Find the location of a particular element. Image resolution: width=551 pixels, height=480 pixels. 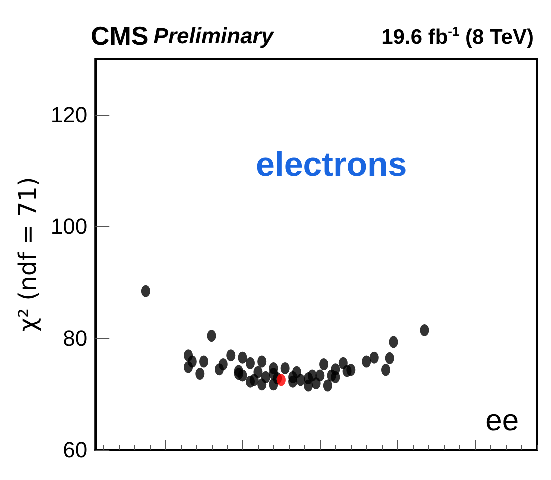

y-tick-label: 100 is located at coordinates (69, 227).